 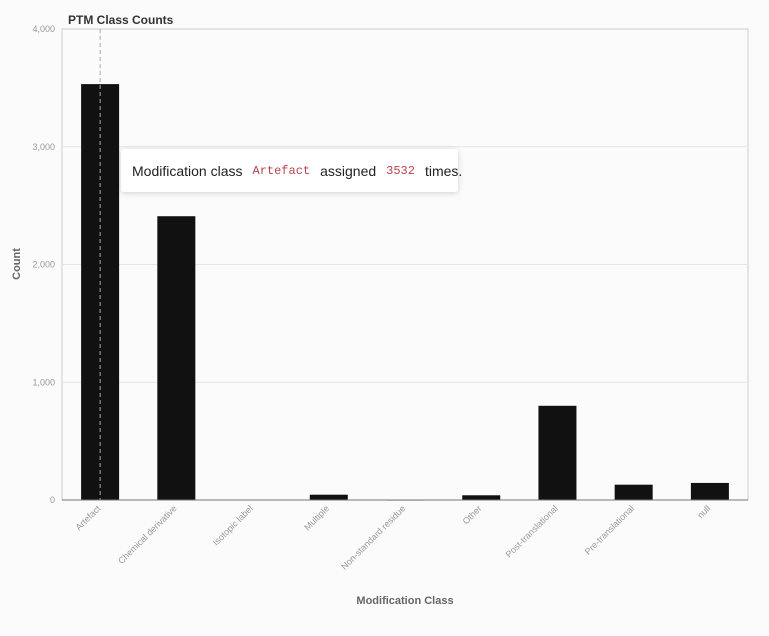 I want to click on tooltip-value: 3532, so click(x=400, y=170).